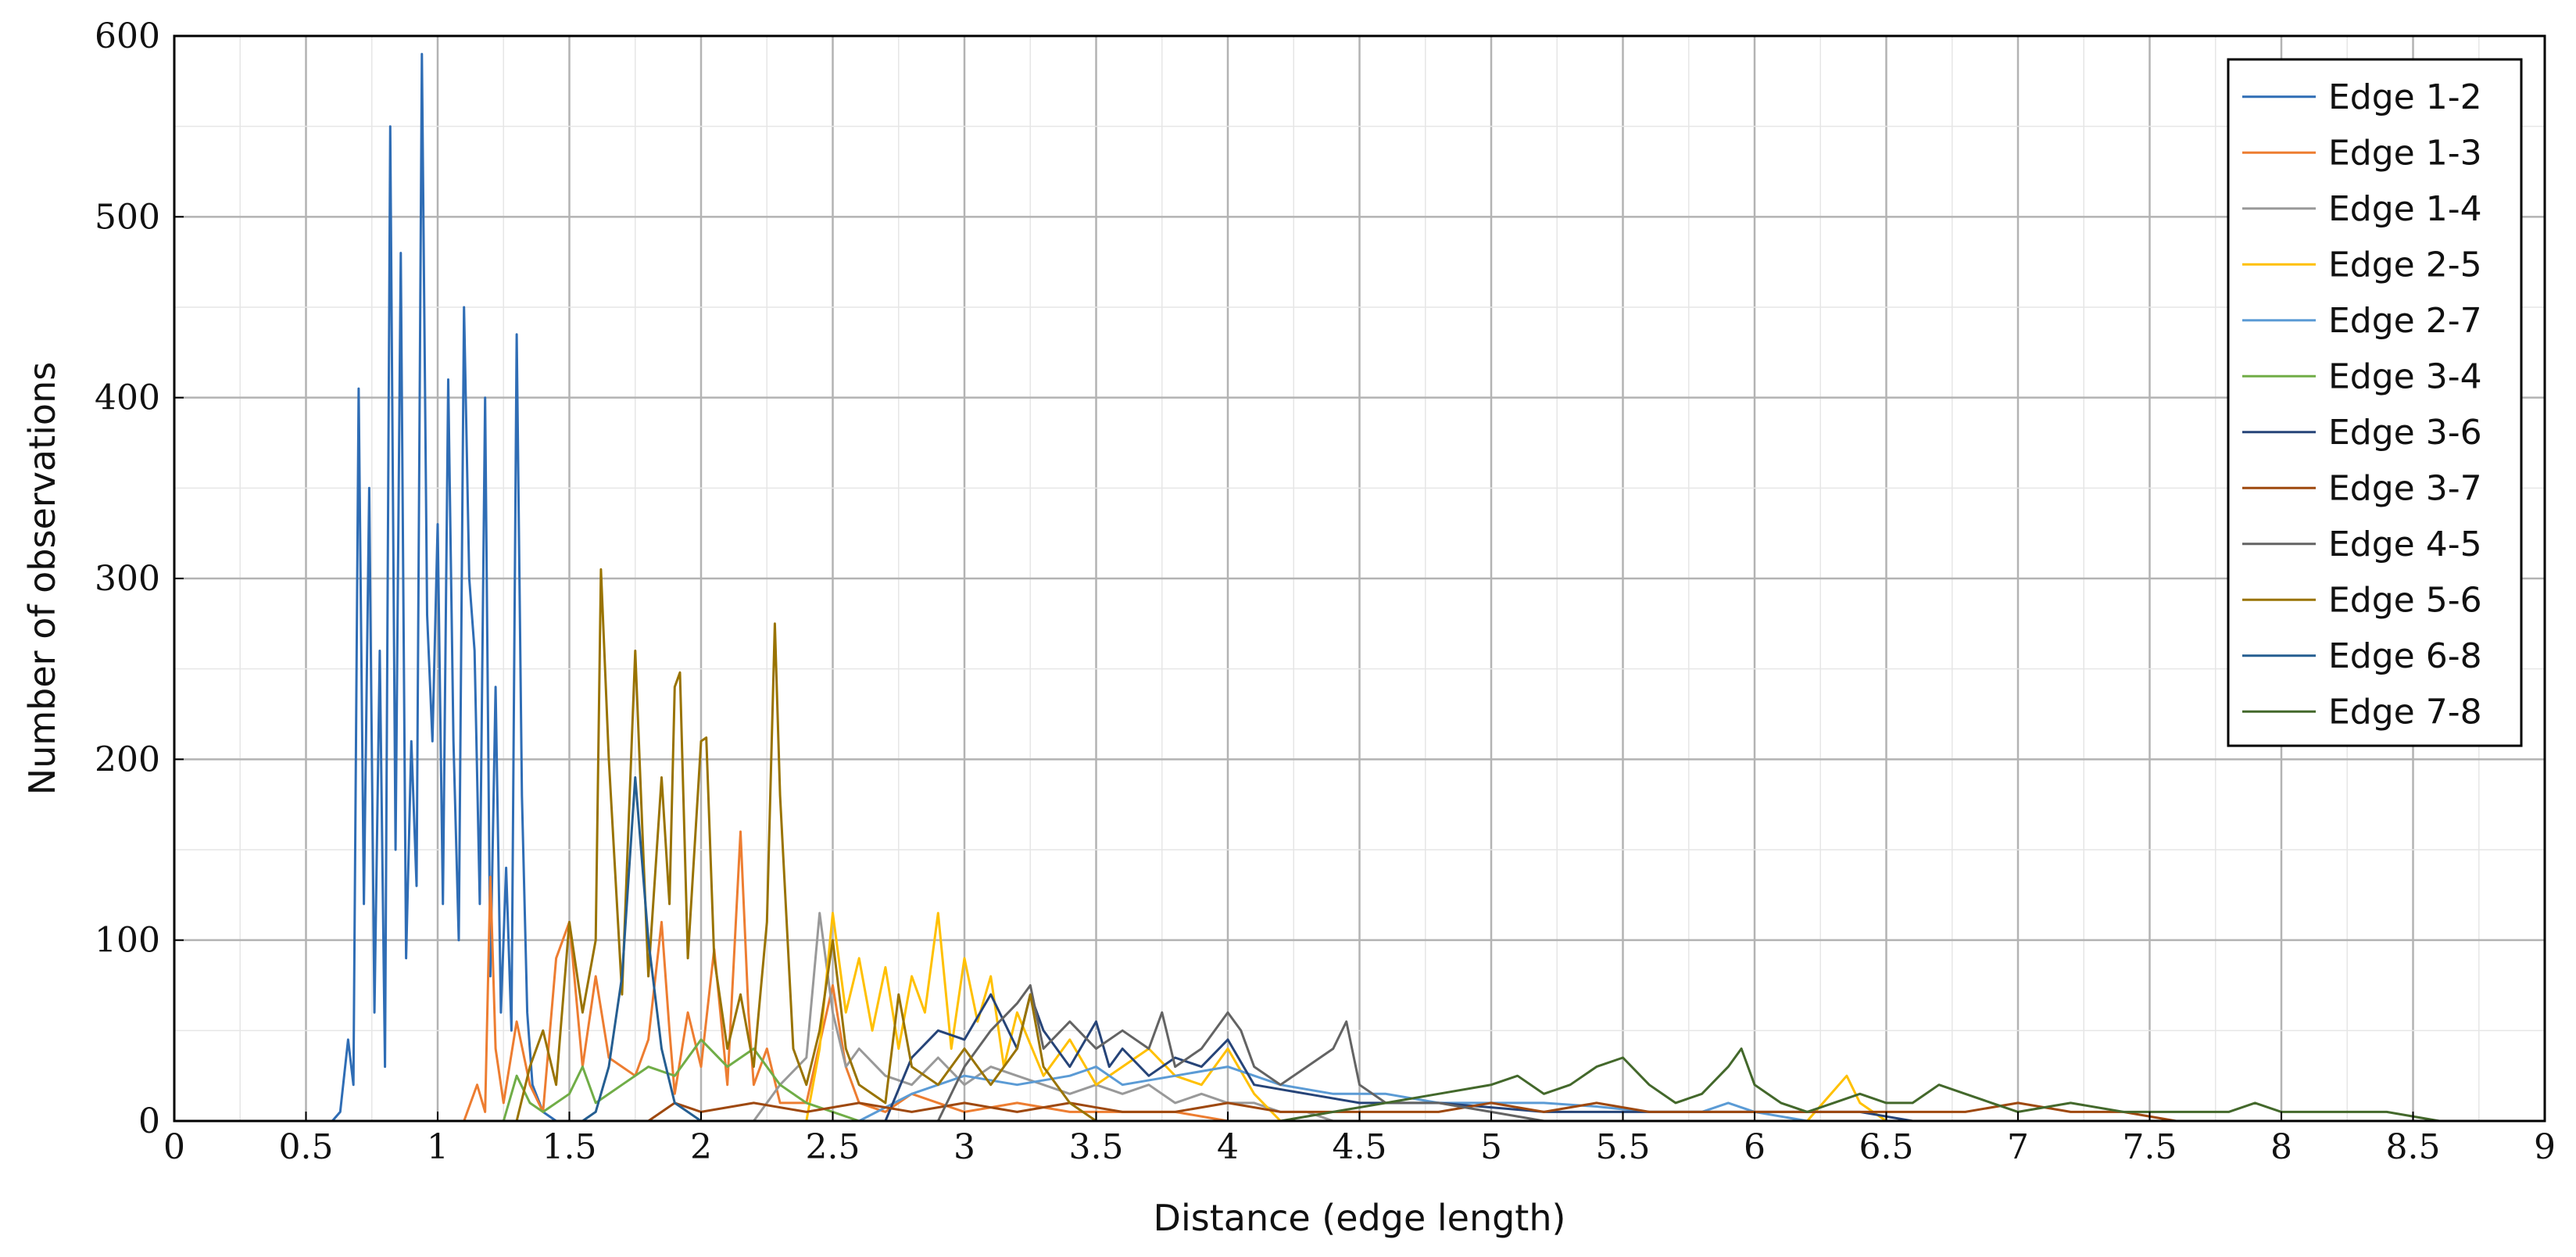 The image size is (2576, 1257). Describe the element at coordinates (149, 1121) in the screenshot. I see `y-tick-label: 0` at that location.